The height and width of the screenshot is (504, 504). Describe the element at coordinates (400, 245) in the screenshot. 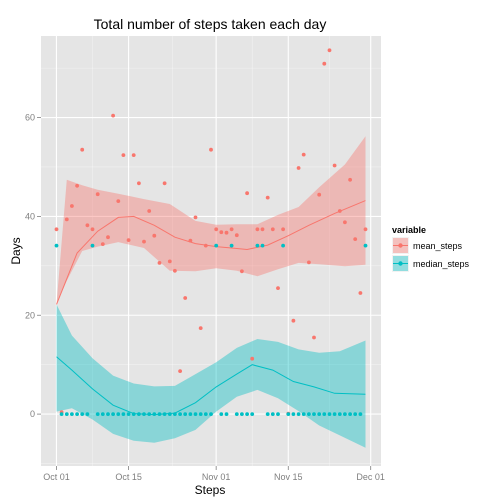

I see `legend-key-mean-steps-point` at that location.